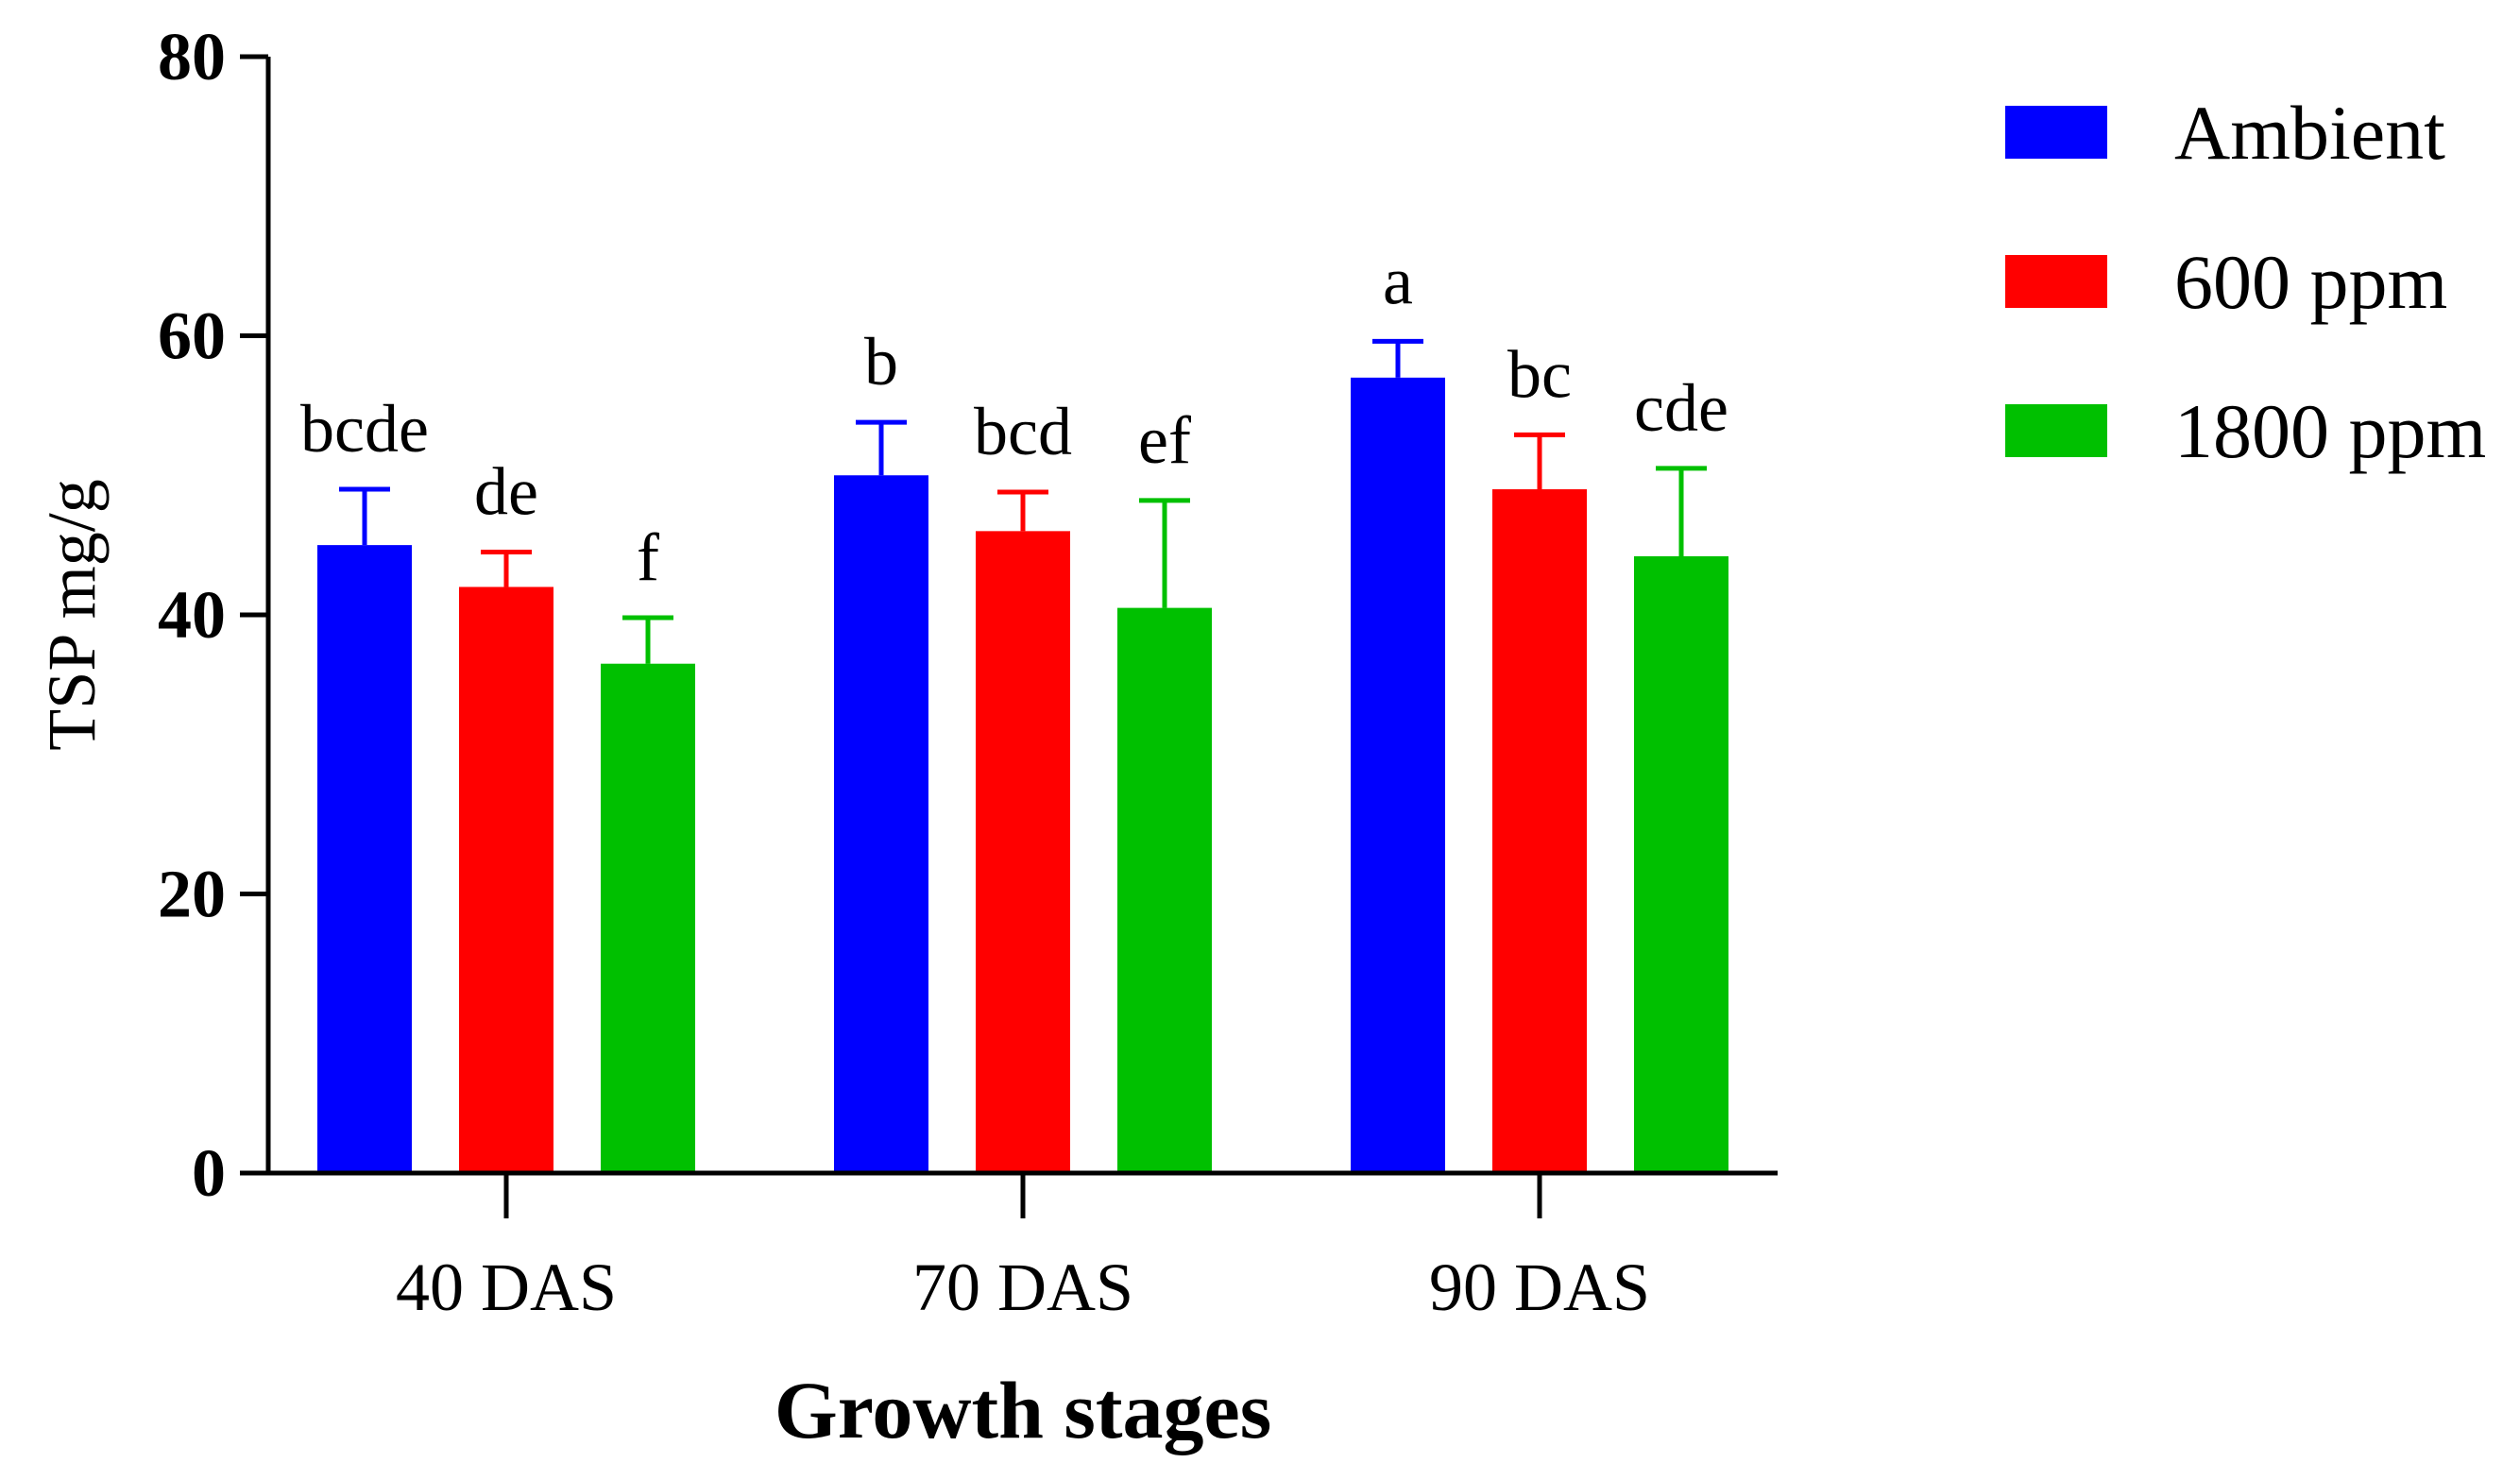  Describe the element at coordinates (1681, 864) in the screenshot. I see `bar-1800-ppm-90-das` at that location.